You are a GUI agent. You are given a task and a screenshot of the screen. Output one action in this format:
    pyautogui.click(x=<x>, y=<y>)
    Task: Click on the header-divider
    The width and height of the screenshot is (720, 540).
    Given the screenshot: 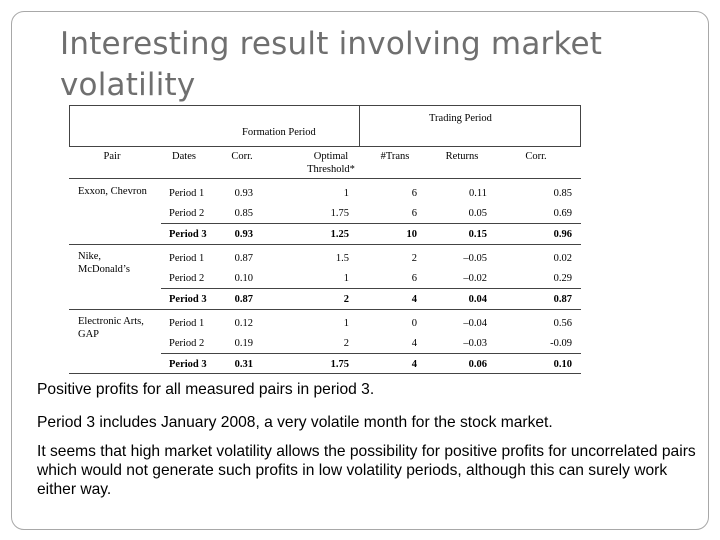 What is the action you would take?
    pyautogui.click(x=359, y=126)
    